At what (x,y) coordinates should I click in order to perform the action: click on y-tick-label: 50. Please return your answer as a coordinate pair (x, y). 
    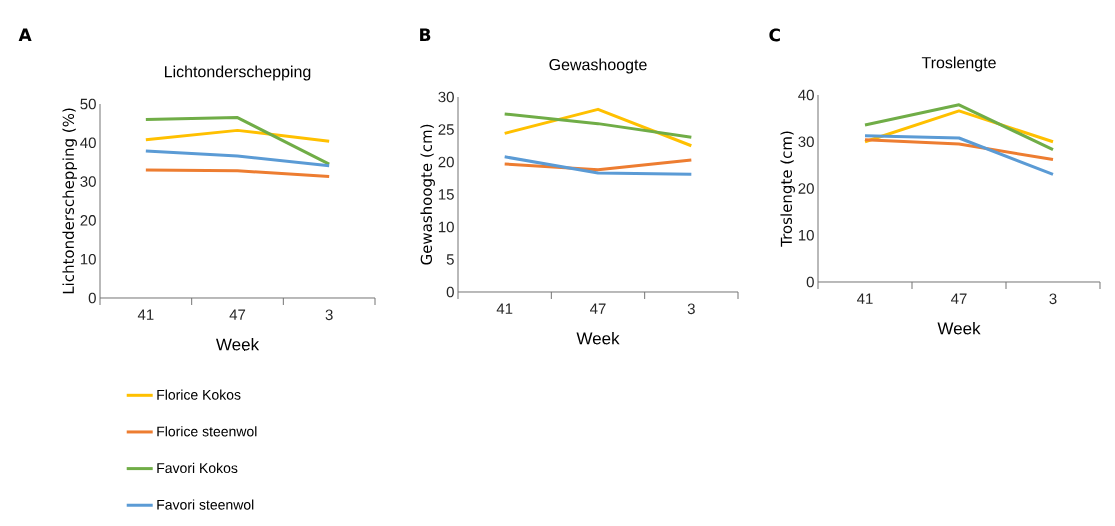
    Looking at the image, I should click on (88, 104).